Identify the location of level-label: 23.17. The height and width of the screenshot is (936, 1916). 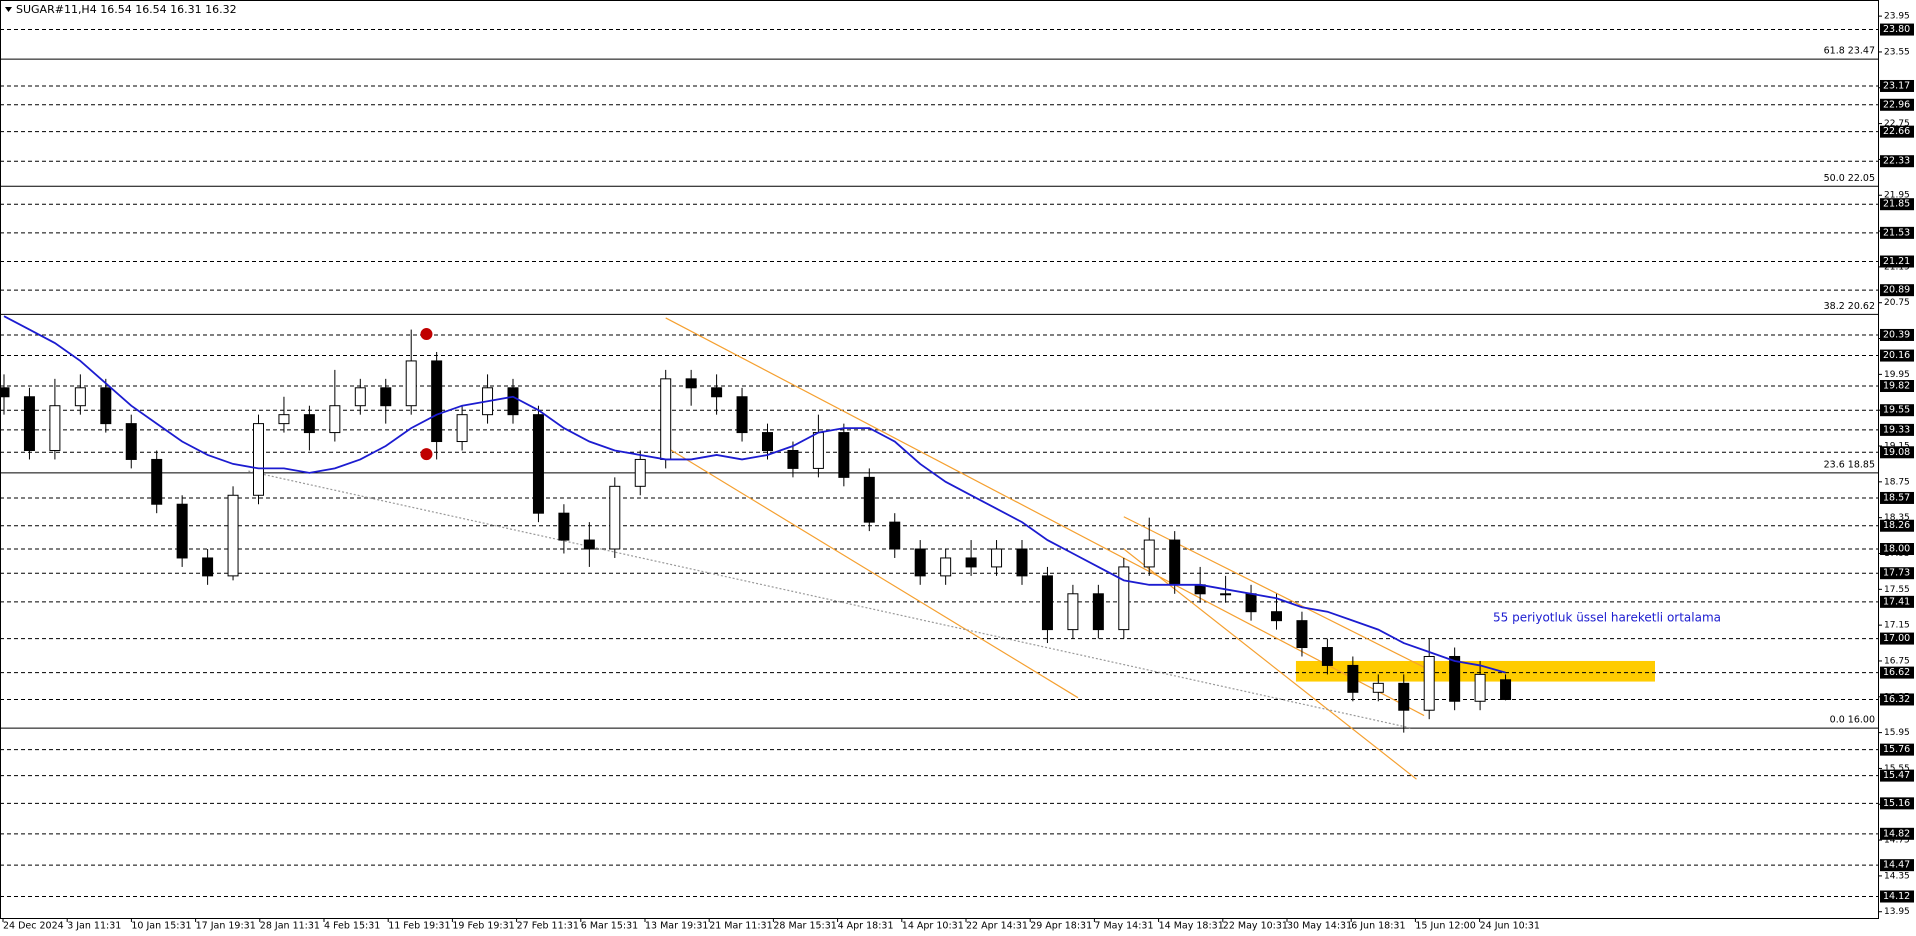
(1896, 85).